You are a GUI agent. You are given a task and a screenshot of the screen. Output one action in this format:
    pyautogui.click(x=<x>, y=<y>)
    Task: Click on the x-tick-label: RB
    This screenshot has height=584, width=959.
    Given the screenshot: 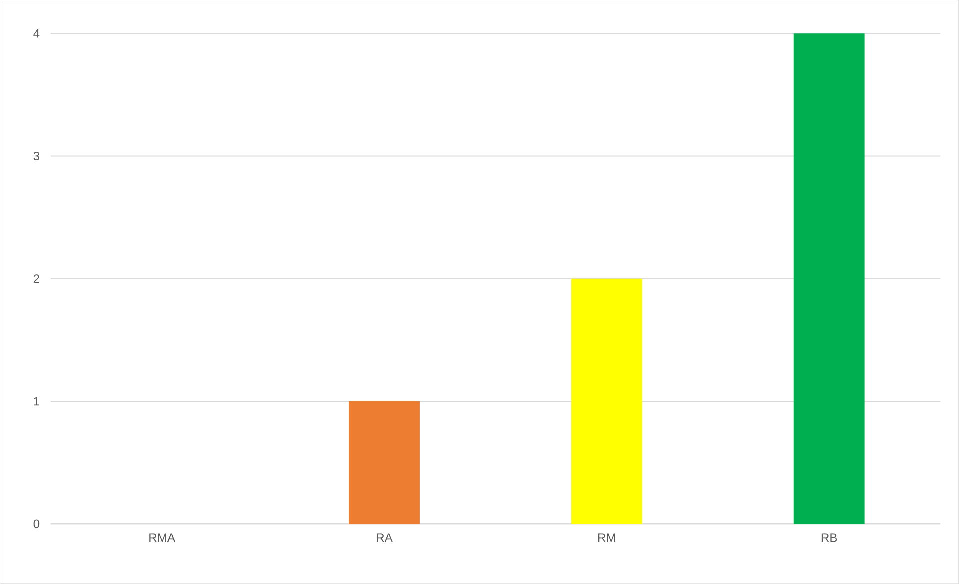 What is the action you would take?
    pyautogui.click(x=830, y=538)
    